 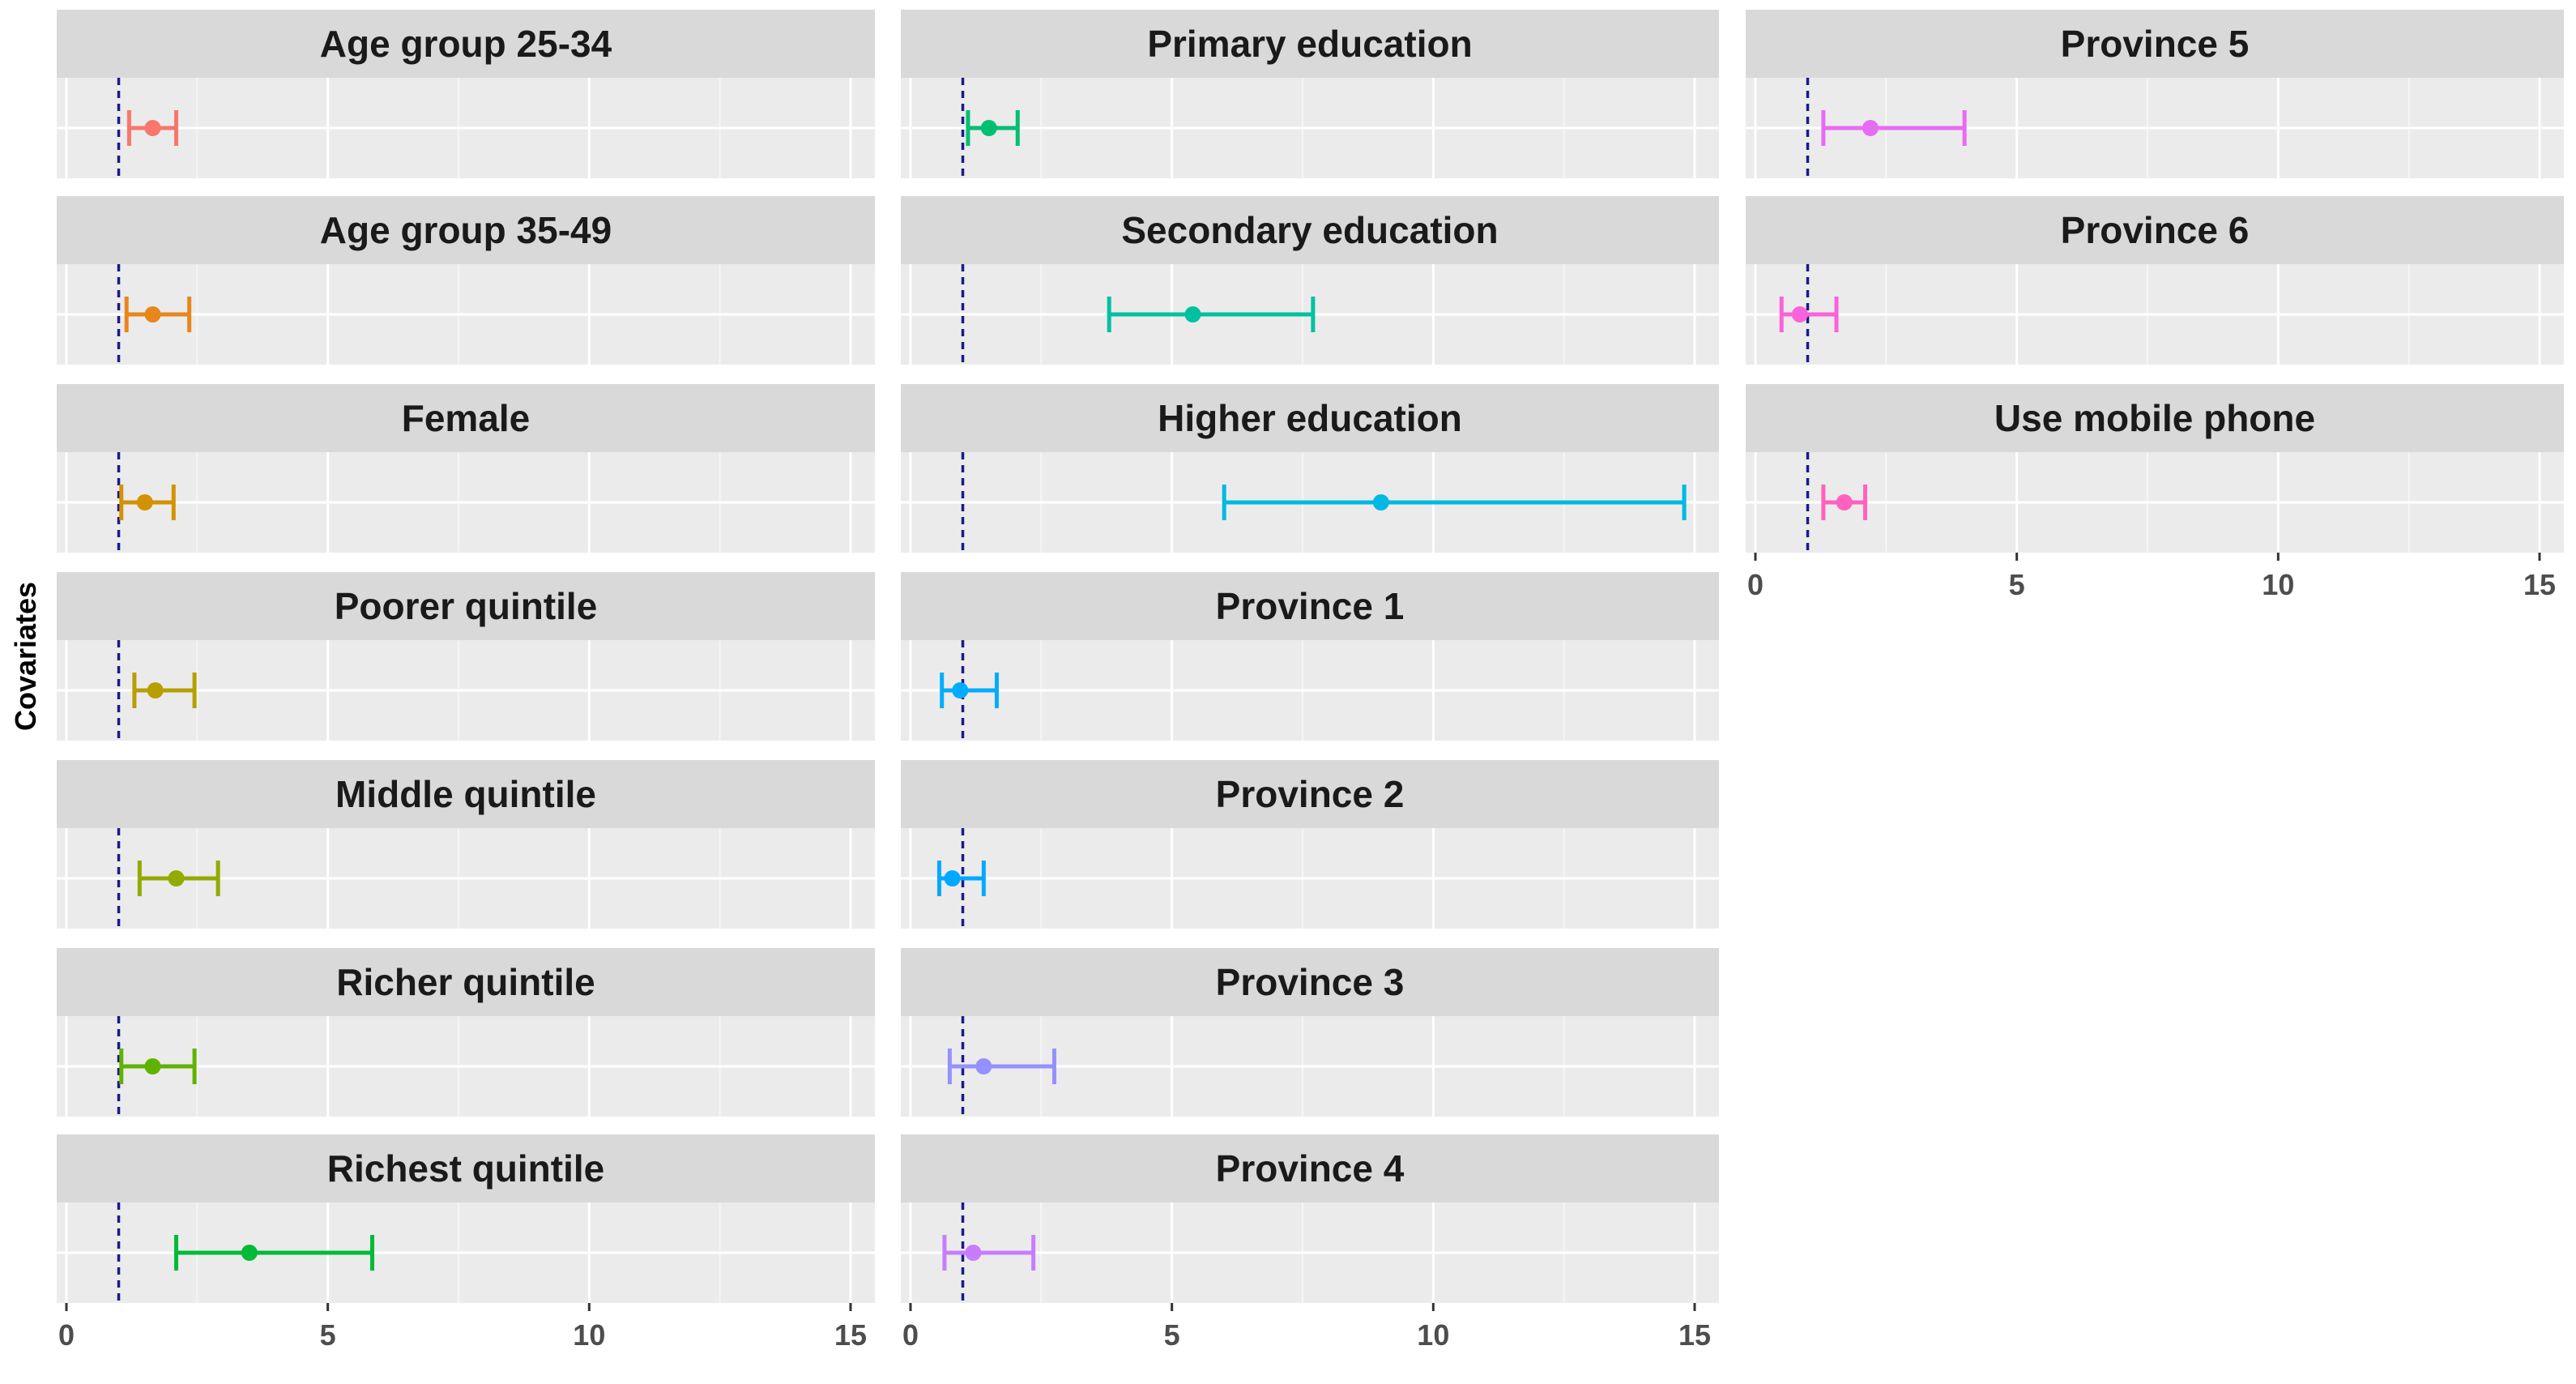 I want to click on facet-label: Female, so click(x=466, y=418).